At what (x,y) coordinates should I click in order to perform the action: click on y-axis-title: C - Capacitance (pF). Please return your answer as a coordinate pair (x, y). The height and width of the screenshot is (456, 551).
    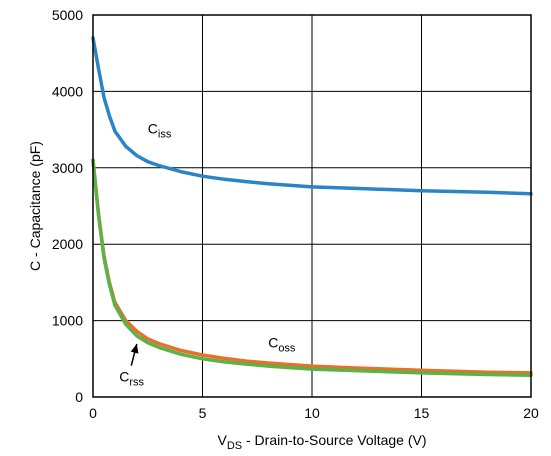
    Looking at the image, I should click on (35, 206).